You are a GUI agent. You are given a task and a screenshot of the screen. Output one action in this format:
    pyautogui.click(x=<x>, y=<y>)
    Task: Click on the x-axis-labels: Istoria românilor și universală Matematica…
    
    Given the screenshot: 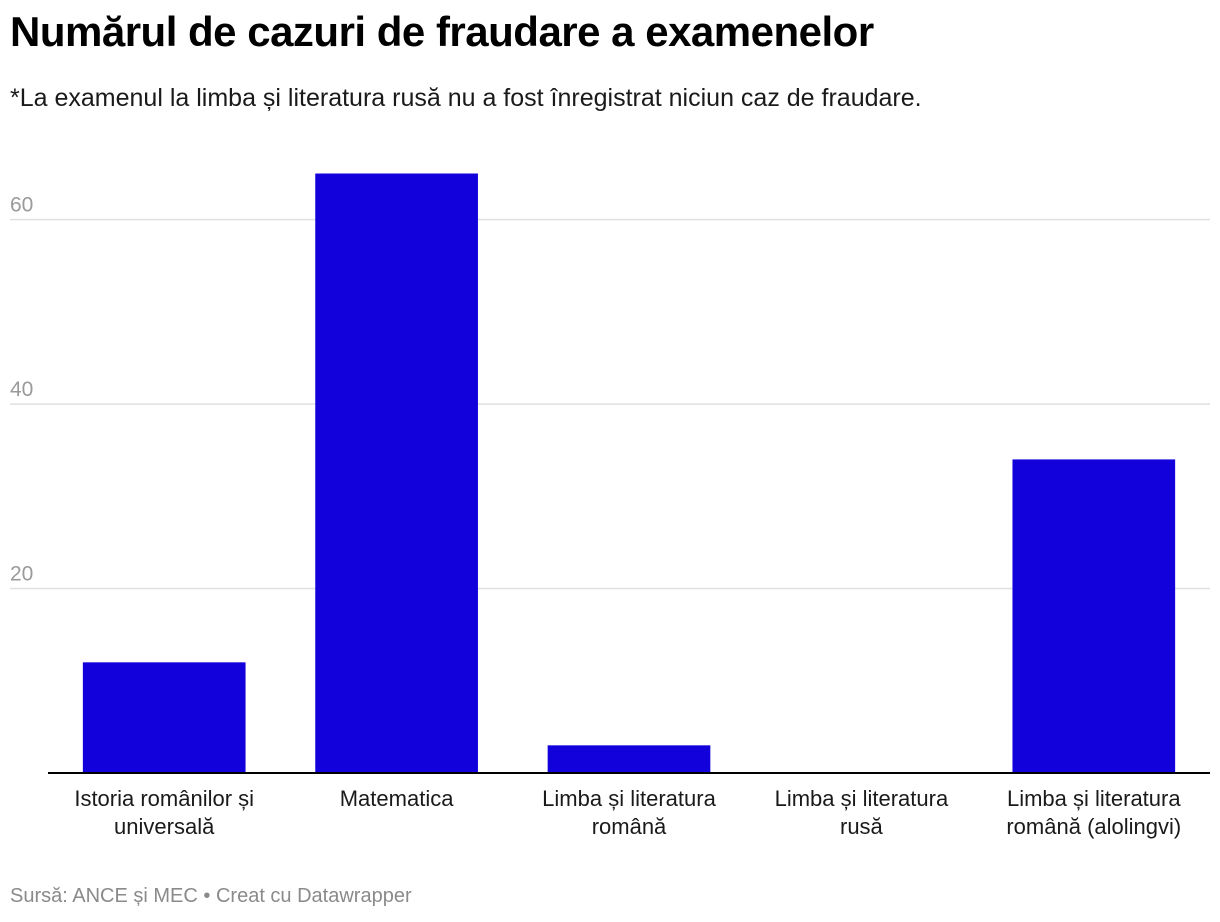 What is the action you would take?
    pyautogui.click(x=627, y=812)
    